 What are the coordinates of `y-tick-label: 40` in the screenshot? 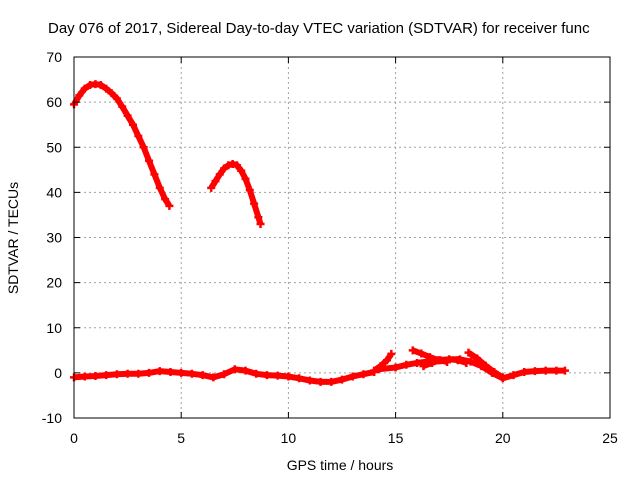 It's located at (54, 192).